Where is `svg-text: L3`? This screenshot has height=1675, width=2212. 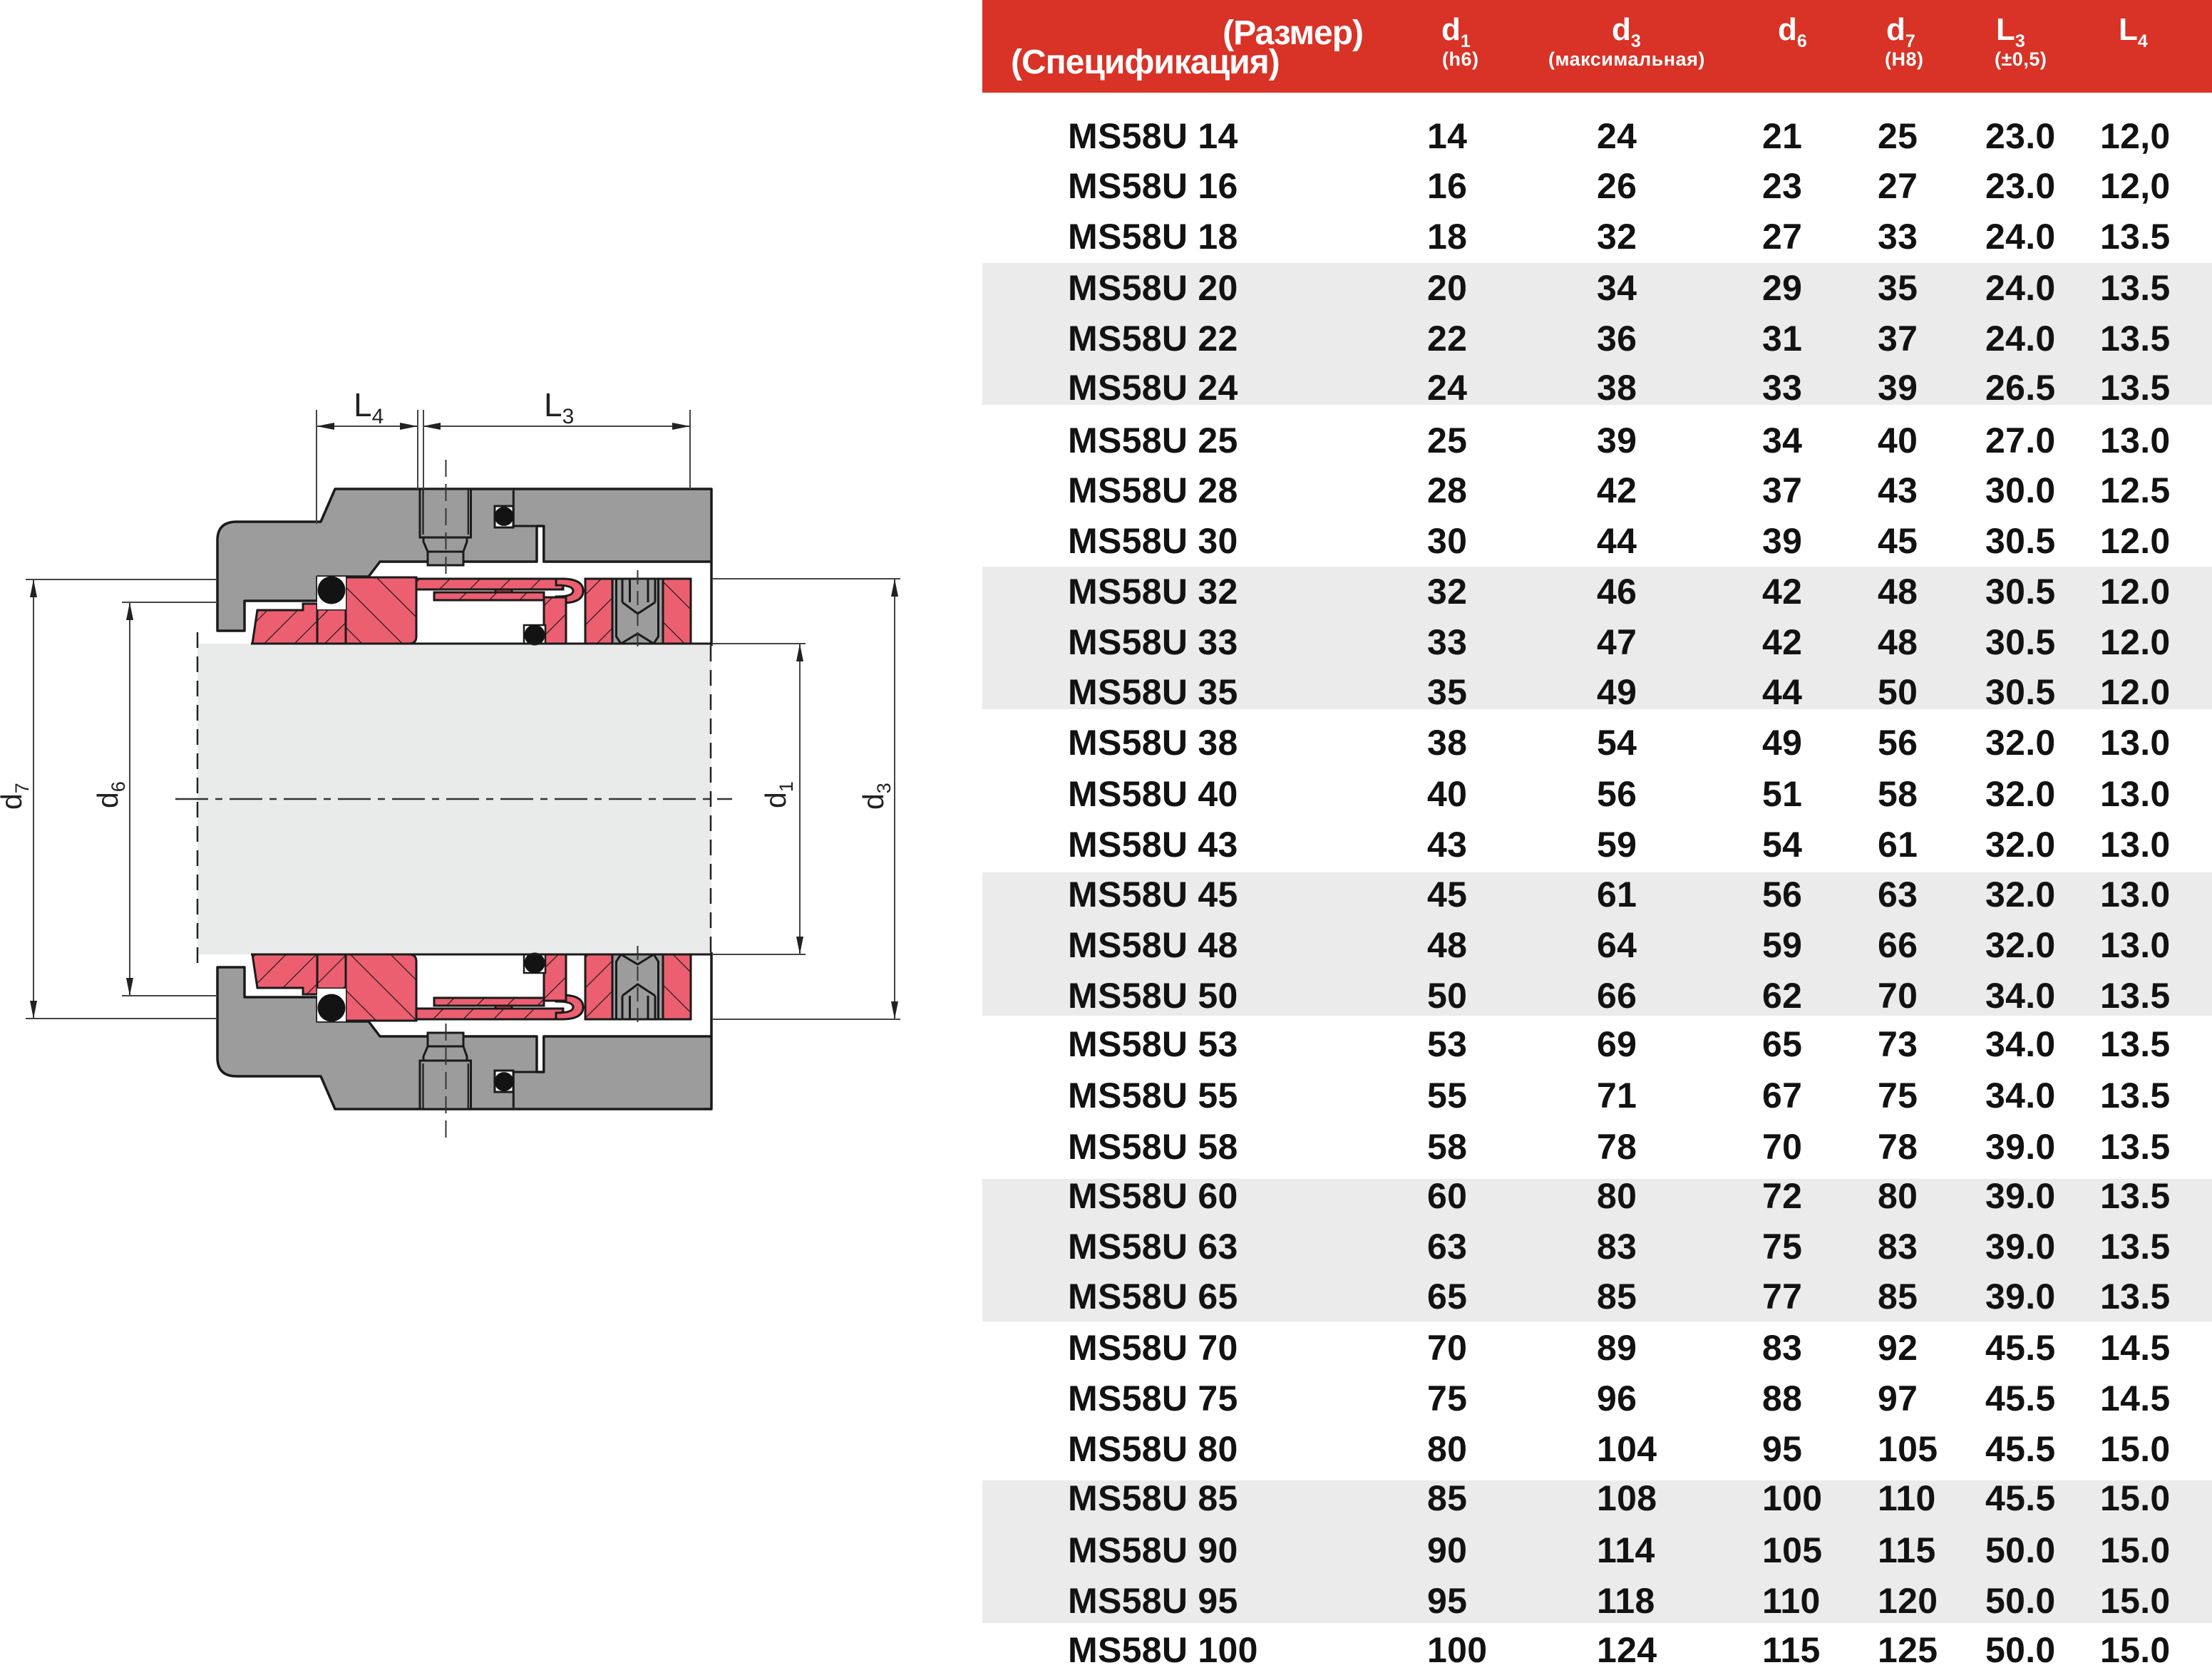
svg-text: L3 is located at coordinates (559, 407).